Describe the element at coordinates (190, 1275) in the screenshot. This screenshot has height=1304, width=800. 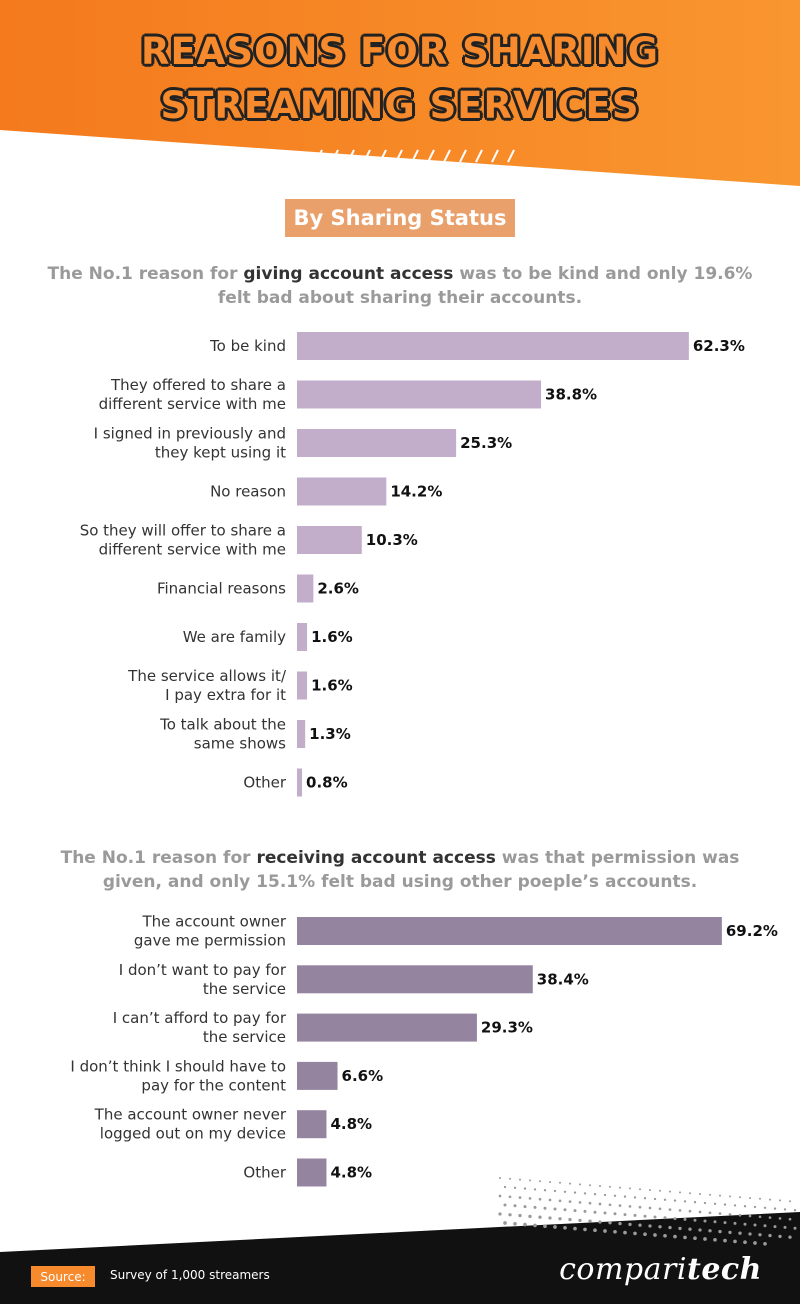
I see `source-text: Survey of 1,000 streamers` at that location.